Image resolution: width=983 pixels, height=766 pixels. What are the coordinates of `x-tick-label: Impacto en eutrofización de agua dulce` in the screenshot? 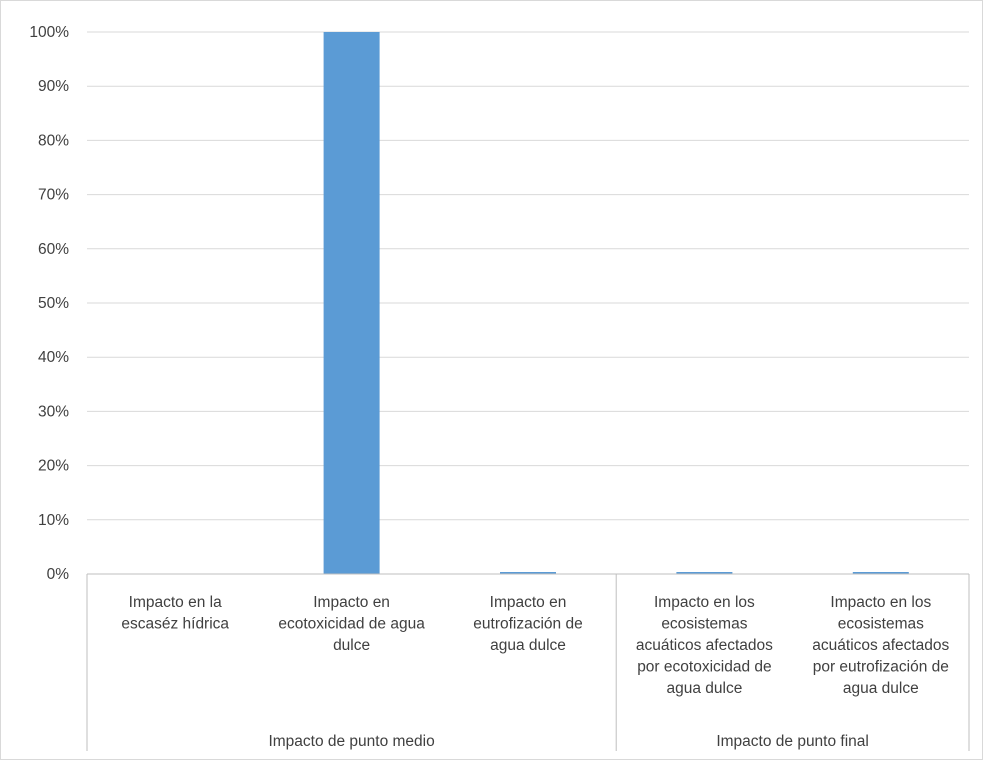 It's located at (527, 624).